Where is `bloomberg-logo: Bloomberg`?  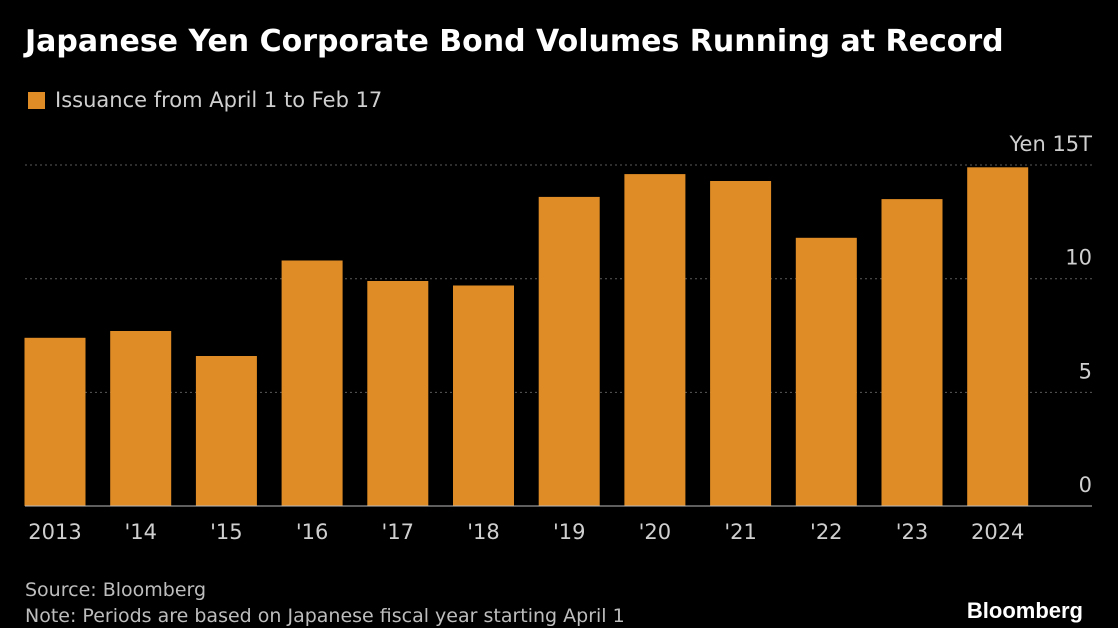
bloomberg-logo: Bloomberg is located at coordinates (1024, 610).